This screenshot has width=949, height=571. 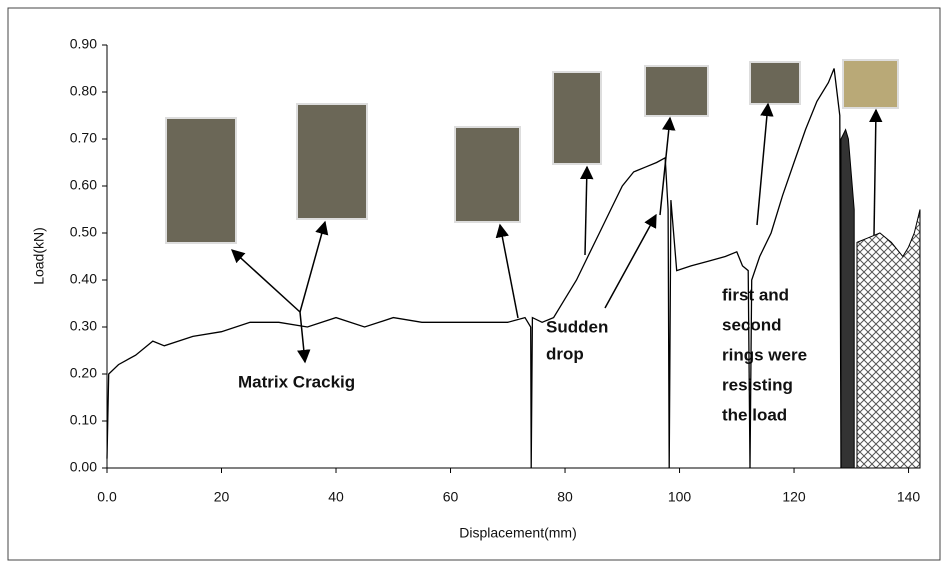 I want to click on annotation: drop, so click(x=565, y=353).